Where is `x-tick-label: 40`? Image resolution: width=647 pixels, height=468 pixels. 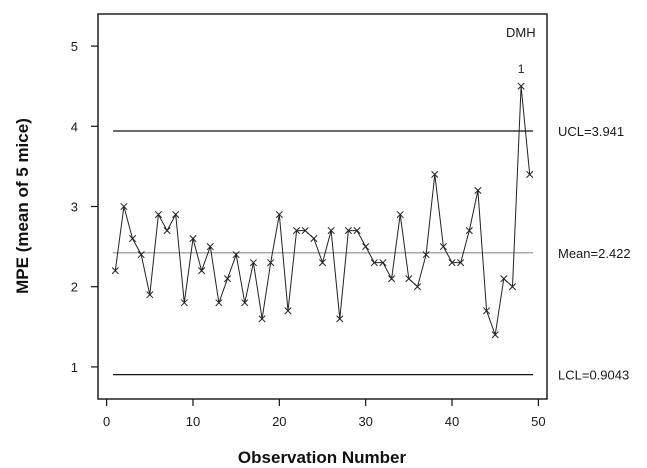
x-tick-label: 40 is located at coordinates (452, 421).